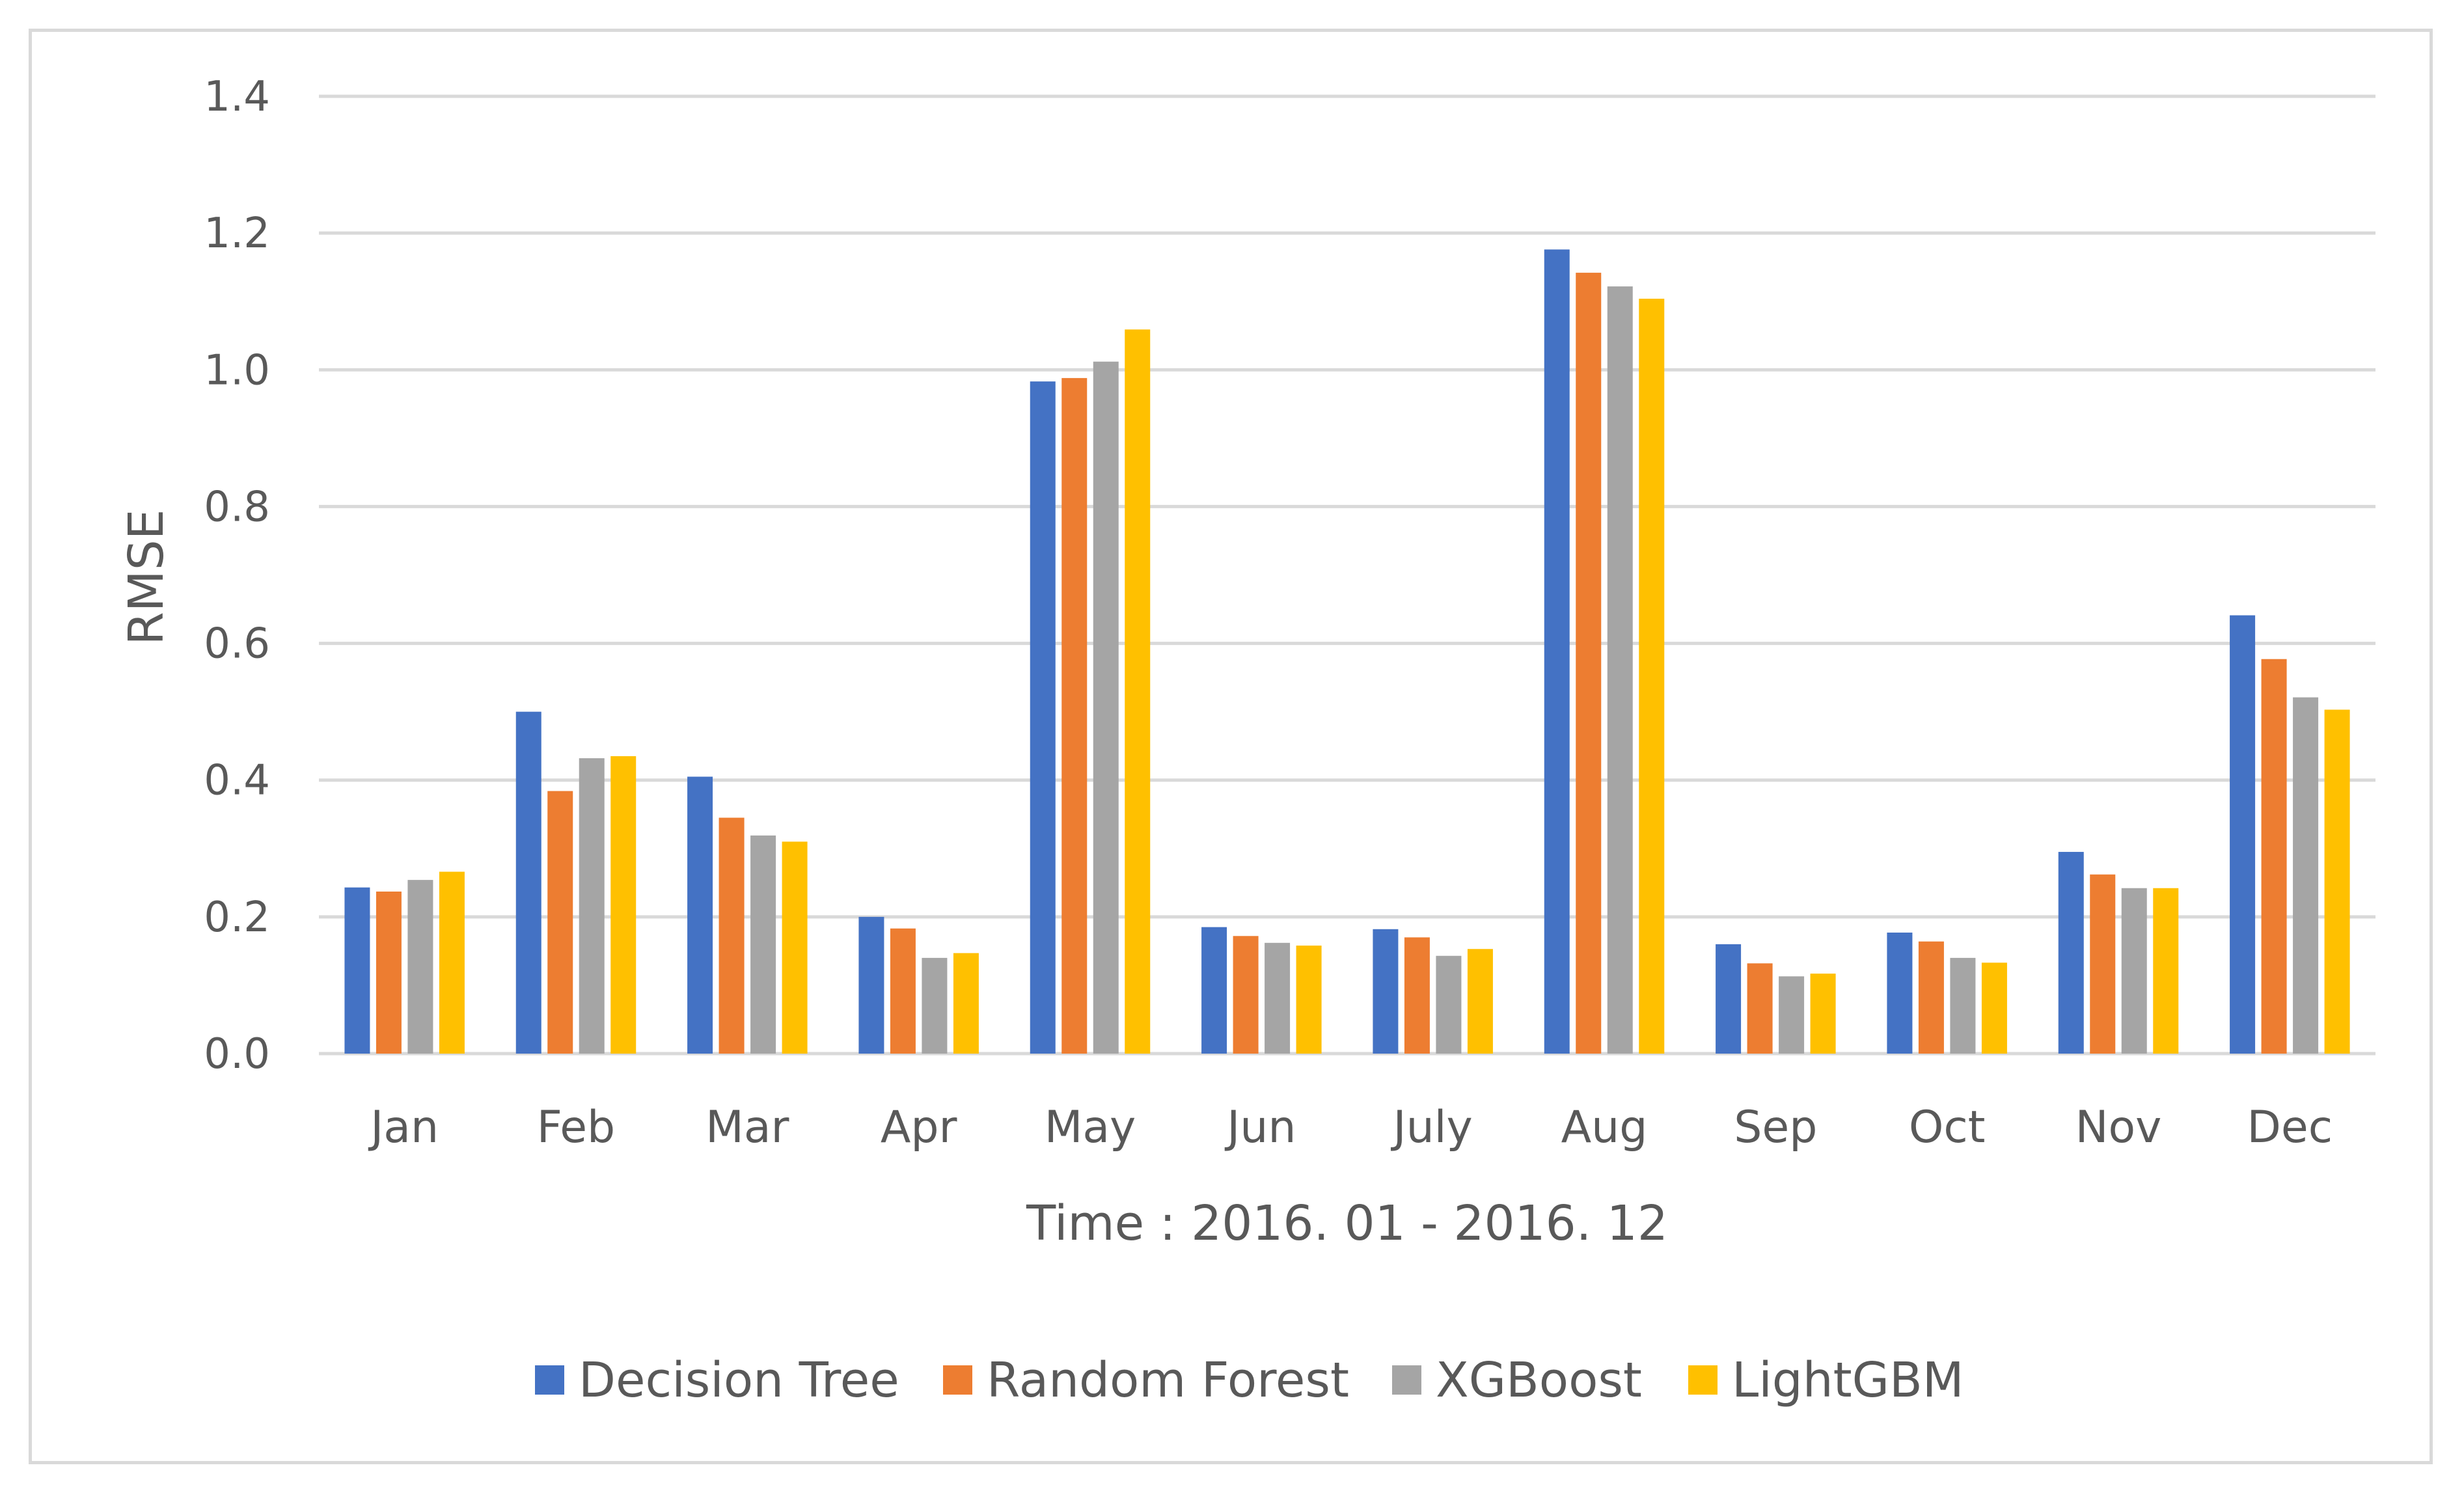 The width and height of the screenshot is (2464, 1502). Describe the element at coordinates (1775, 1127) in the screenshot. I see `x-tick-label: Sep` at that location.